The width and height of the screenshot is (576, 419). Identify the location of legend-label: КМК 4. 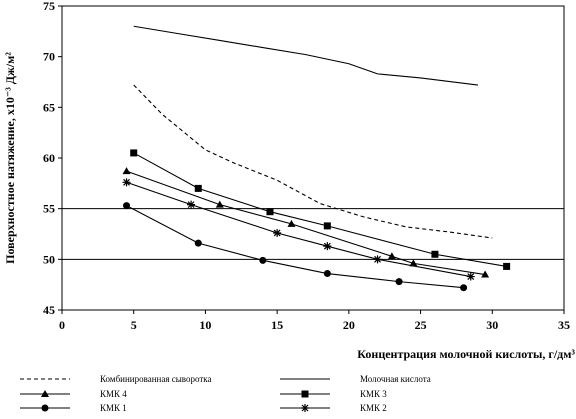
(113, 394).